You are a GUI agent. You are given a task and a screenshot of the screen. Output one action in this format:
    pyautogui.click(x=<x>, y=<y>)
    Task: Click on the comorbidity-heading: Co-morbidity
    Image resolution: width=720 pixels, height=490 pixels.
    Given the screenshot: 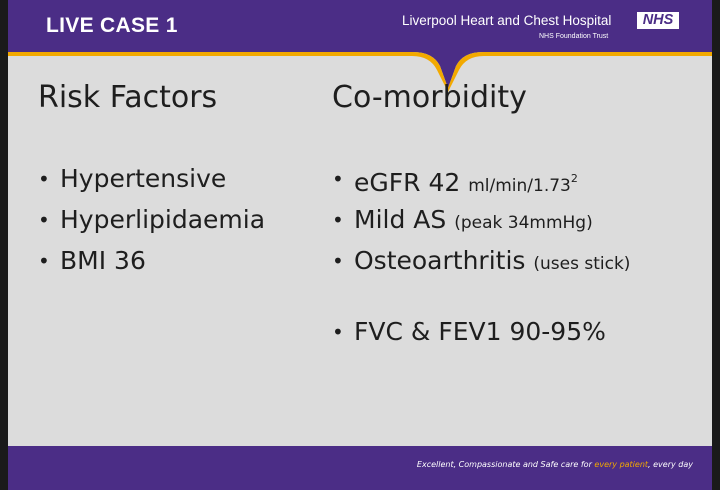 What is the action you would take?
    pyautogui.click(x=429, y=97)
    